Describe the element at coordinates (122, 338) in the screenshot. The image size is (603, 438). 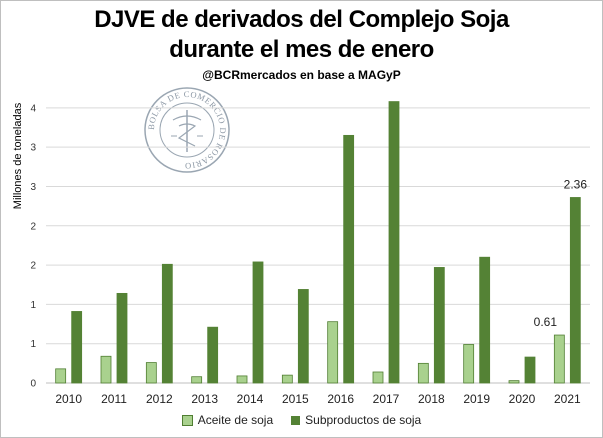
I see `bar-subproductos-2011` at that location.